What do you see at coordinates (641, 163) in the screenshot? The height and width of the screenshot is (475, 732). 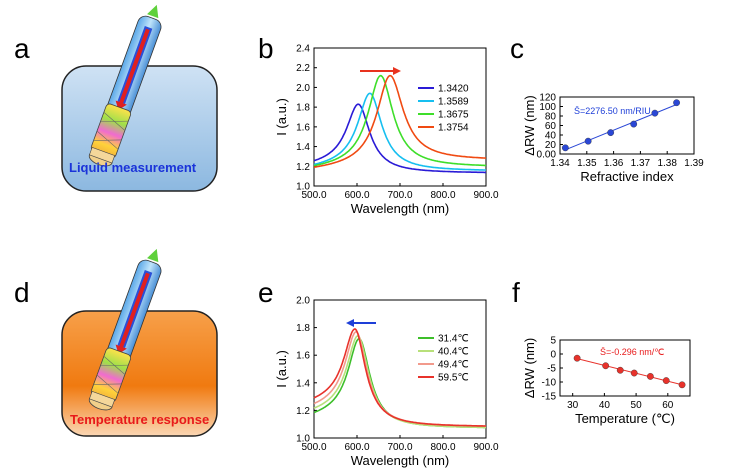 I see `x-tick-label: 1.37` at bounding box center [641, 163].